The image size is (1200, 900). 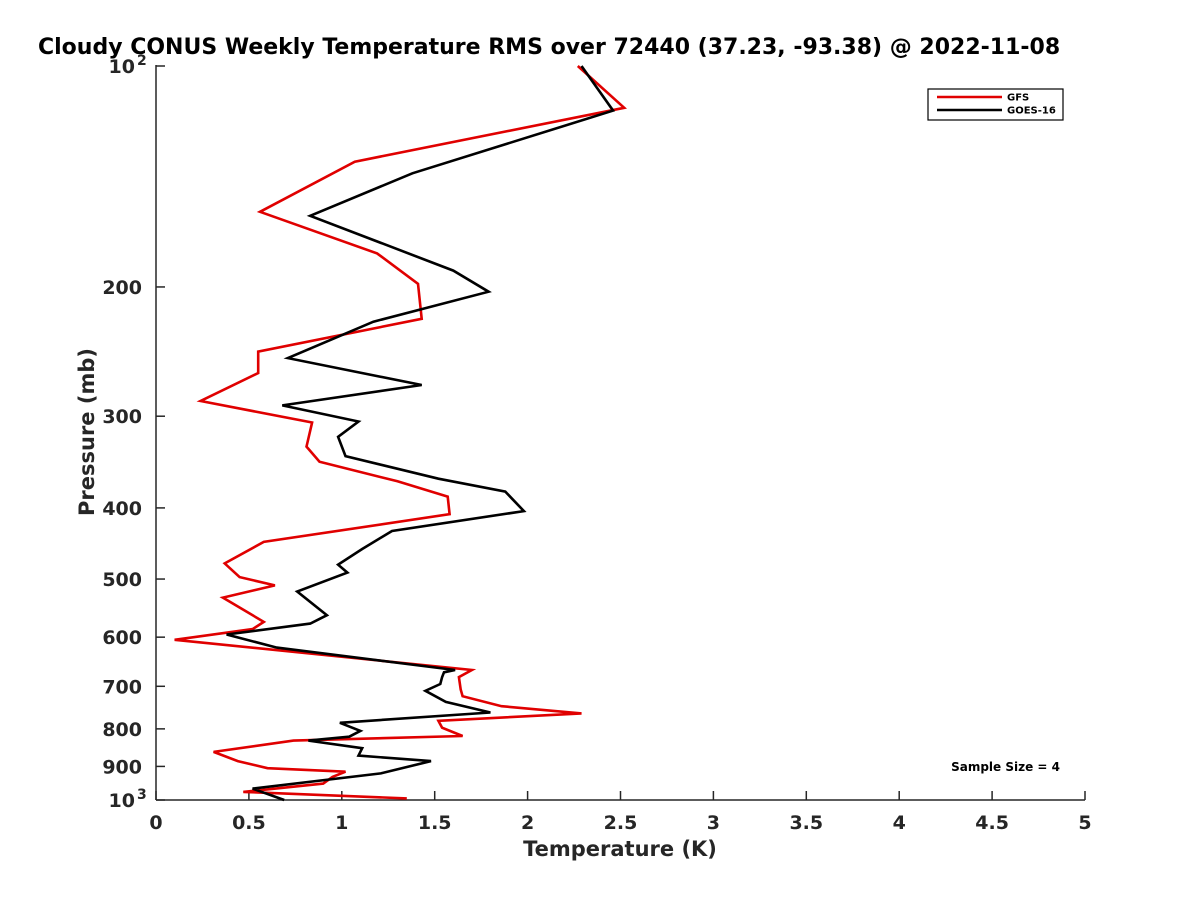 I want to click on y-tick-label: 500, so click(x=122, y=580).